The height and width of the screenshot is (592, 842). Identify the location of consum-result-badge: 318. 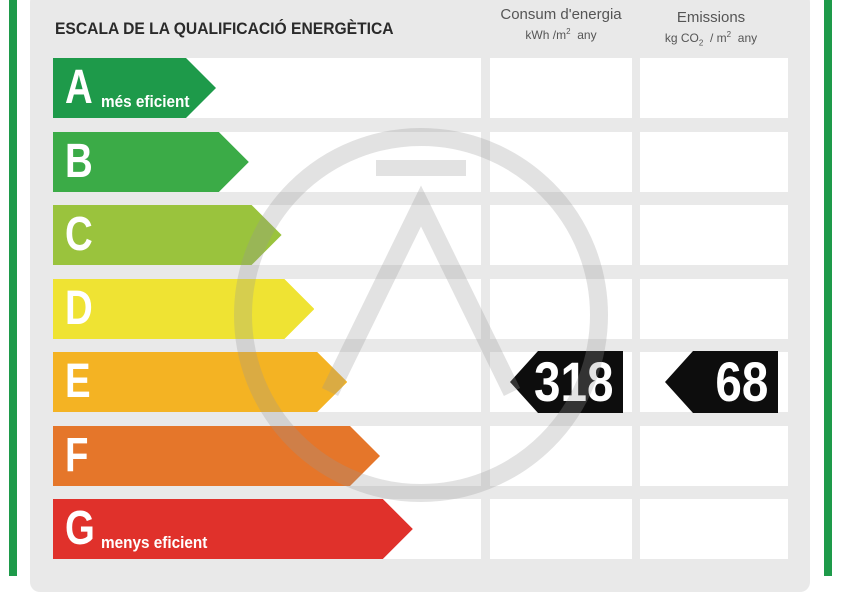
(566, 382).